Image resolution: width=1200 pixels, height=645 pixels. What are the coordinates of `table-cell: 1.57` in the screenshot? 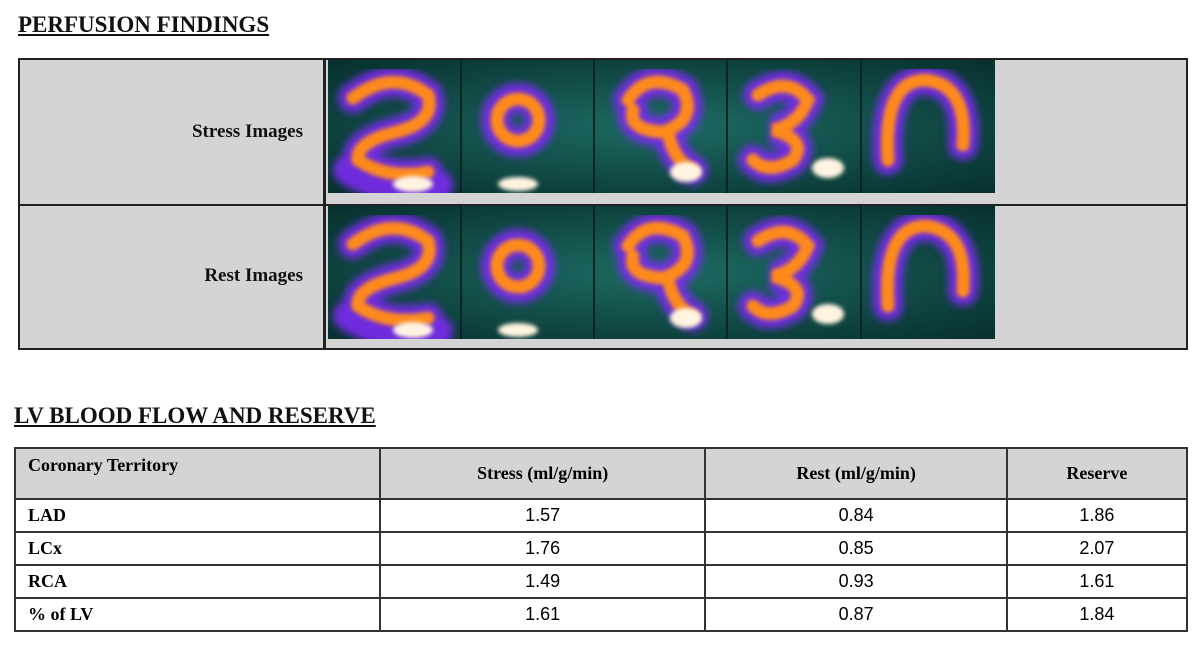 It's located at (542, 515).